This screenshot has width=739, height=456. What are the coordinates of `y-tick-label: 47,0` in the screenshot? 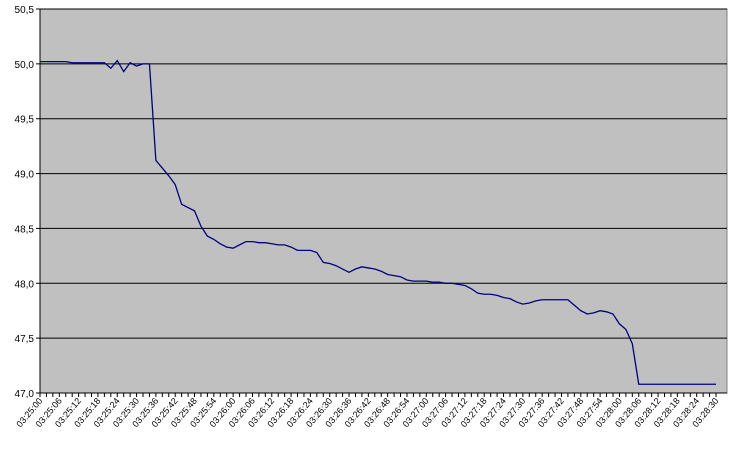 It's located at (25, 394).